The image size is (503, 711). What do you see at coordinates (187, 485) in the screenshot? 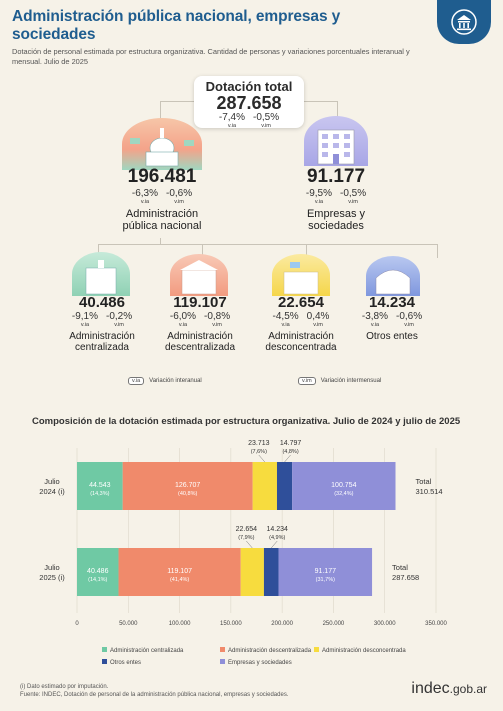
I see `bar-value-label: 126.707` at bounding box center [187, 485].